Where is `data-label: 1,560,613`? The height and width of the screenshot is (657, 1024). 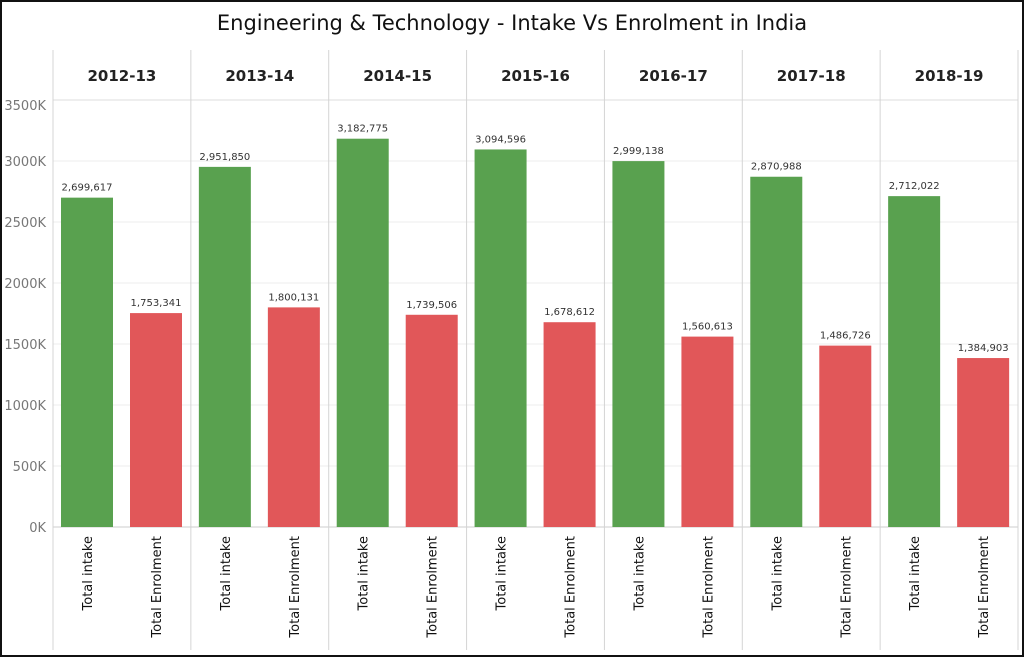
data-label: 1,560,613 is located at coordinates (707, 327).